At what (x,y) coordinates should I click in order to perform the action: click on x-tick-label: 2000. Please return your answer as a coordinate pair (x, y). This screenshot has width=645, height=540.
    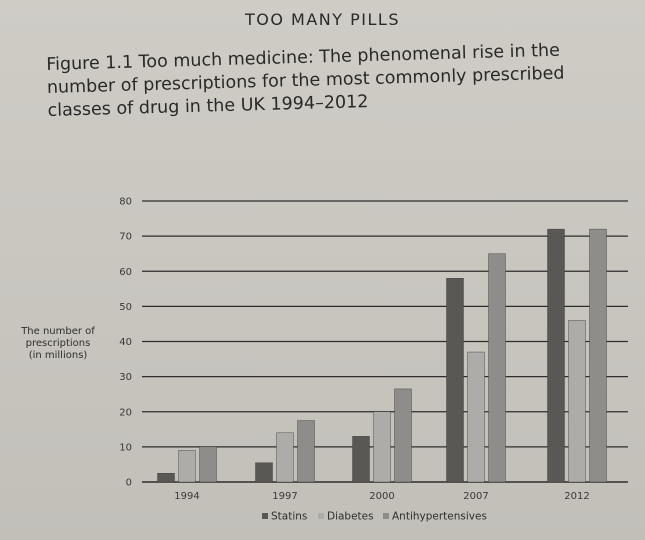
    Looking at the image, I should click on (381, 496).